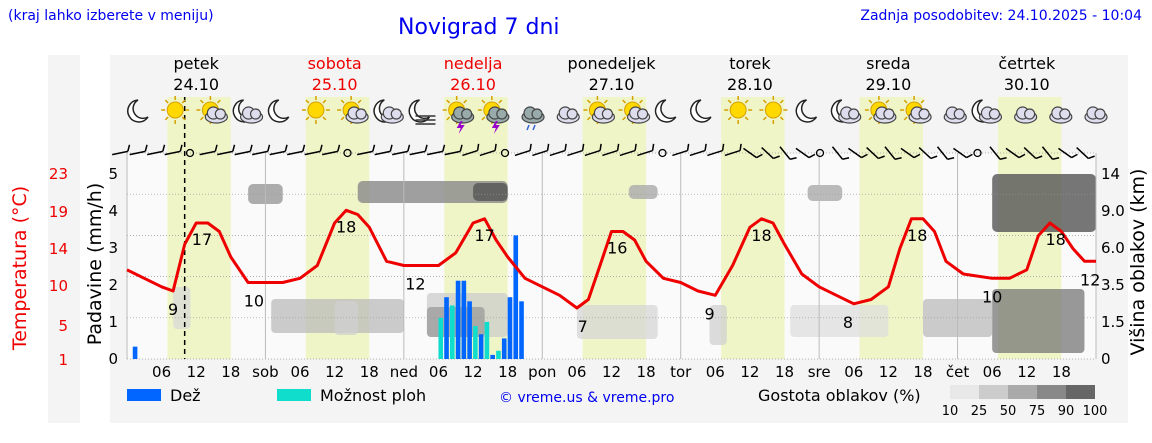 The image size is (1152, 443). I want to click on cloud-density-level: 10, so click(950, 411).